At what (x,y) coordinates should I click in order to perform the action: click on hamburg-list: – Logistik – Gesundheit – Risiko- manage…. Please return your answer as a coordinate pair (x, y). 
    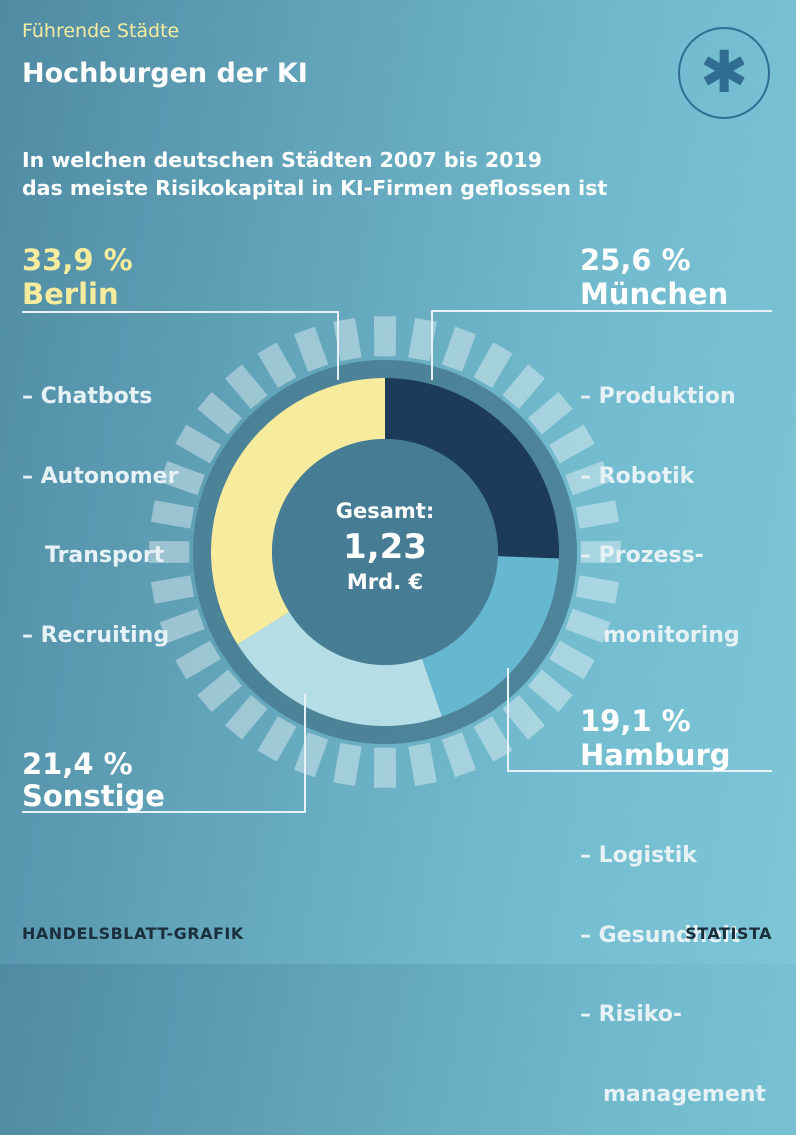
    Looking at the image, I should click on (673, 962).